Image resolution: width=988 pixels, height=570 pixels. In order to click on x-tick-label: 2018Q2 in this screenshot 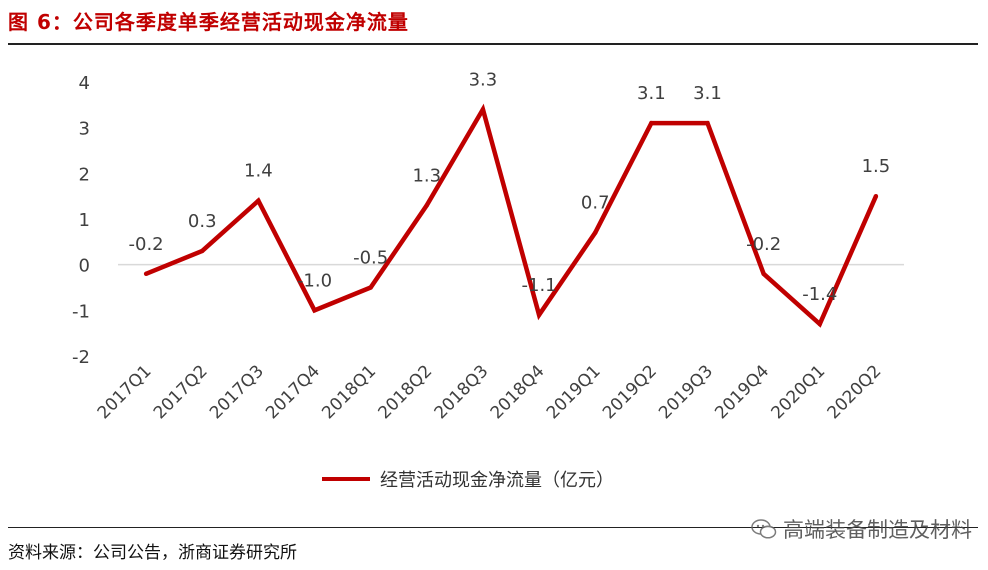, I will do `click(405, 392)`.